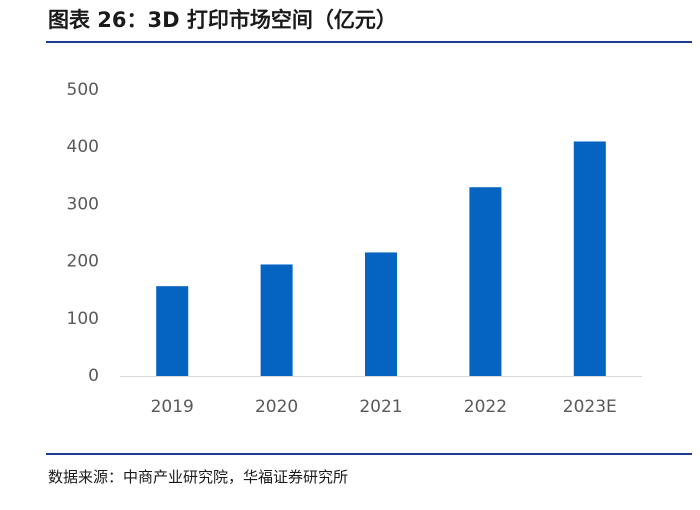 This screenshot has width=700, height=510. I want to click on bar-2023E, so click(589, 258).